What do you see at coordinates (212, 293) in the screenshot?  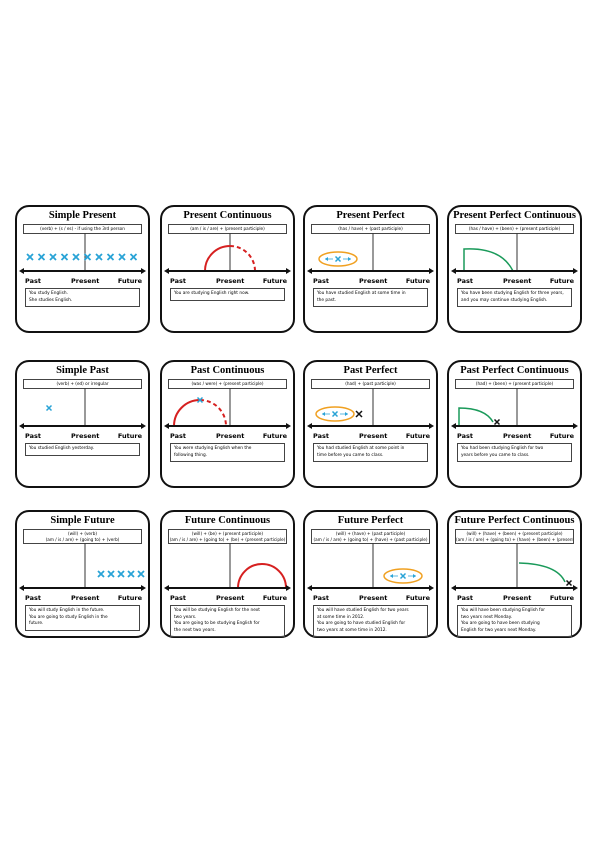 I see `example-line: You are studying English right now.` at bounding box center [212, 293].